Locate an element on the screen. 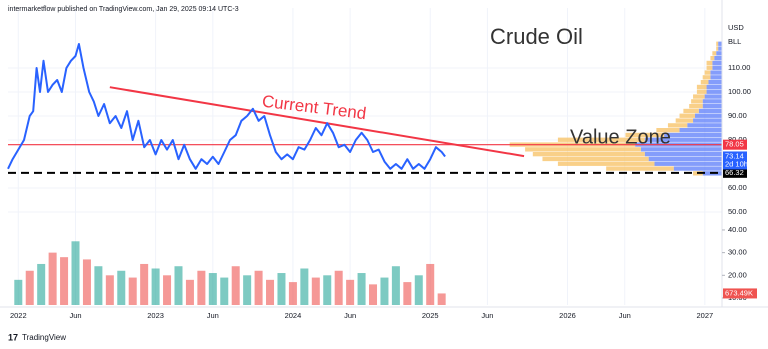  y-tick-label: 80.00 is located at coordinates (737, 139).